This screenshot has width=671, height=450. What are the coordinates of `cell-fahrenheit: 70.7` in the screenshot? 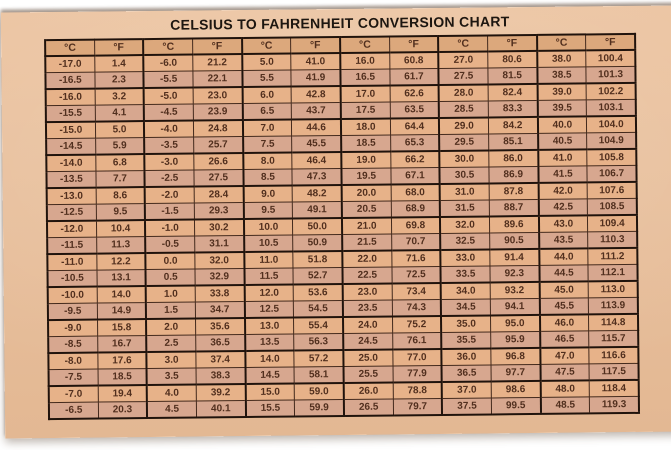 It's located at (416, 242).